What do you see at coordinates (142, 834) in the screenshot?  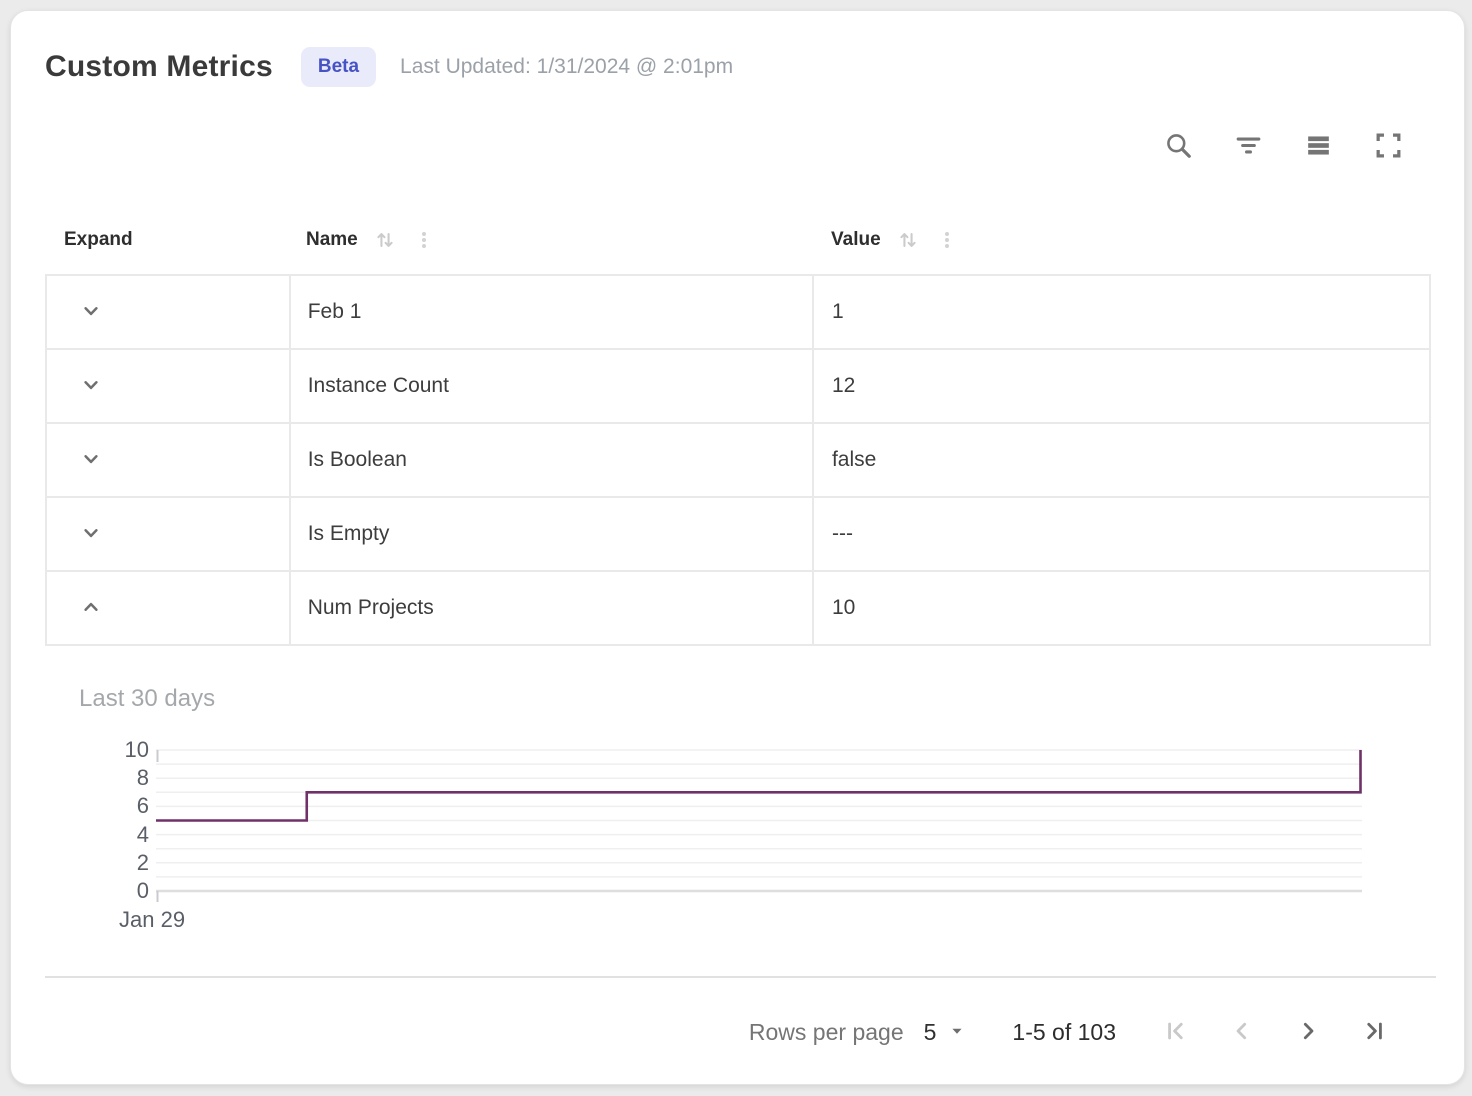 I see `y-axis-tick-label: 4` at bounding box center [142, 834].